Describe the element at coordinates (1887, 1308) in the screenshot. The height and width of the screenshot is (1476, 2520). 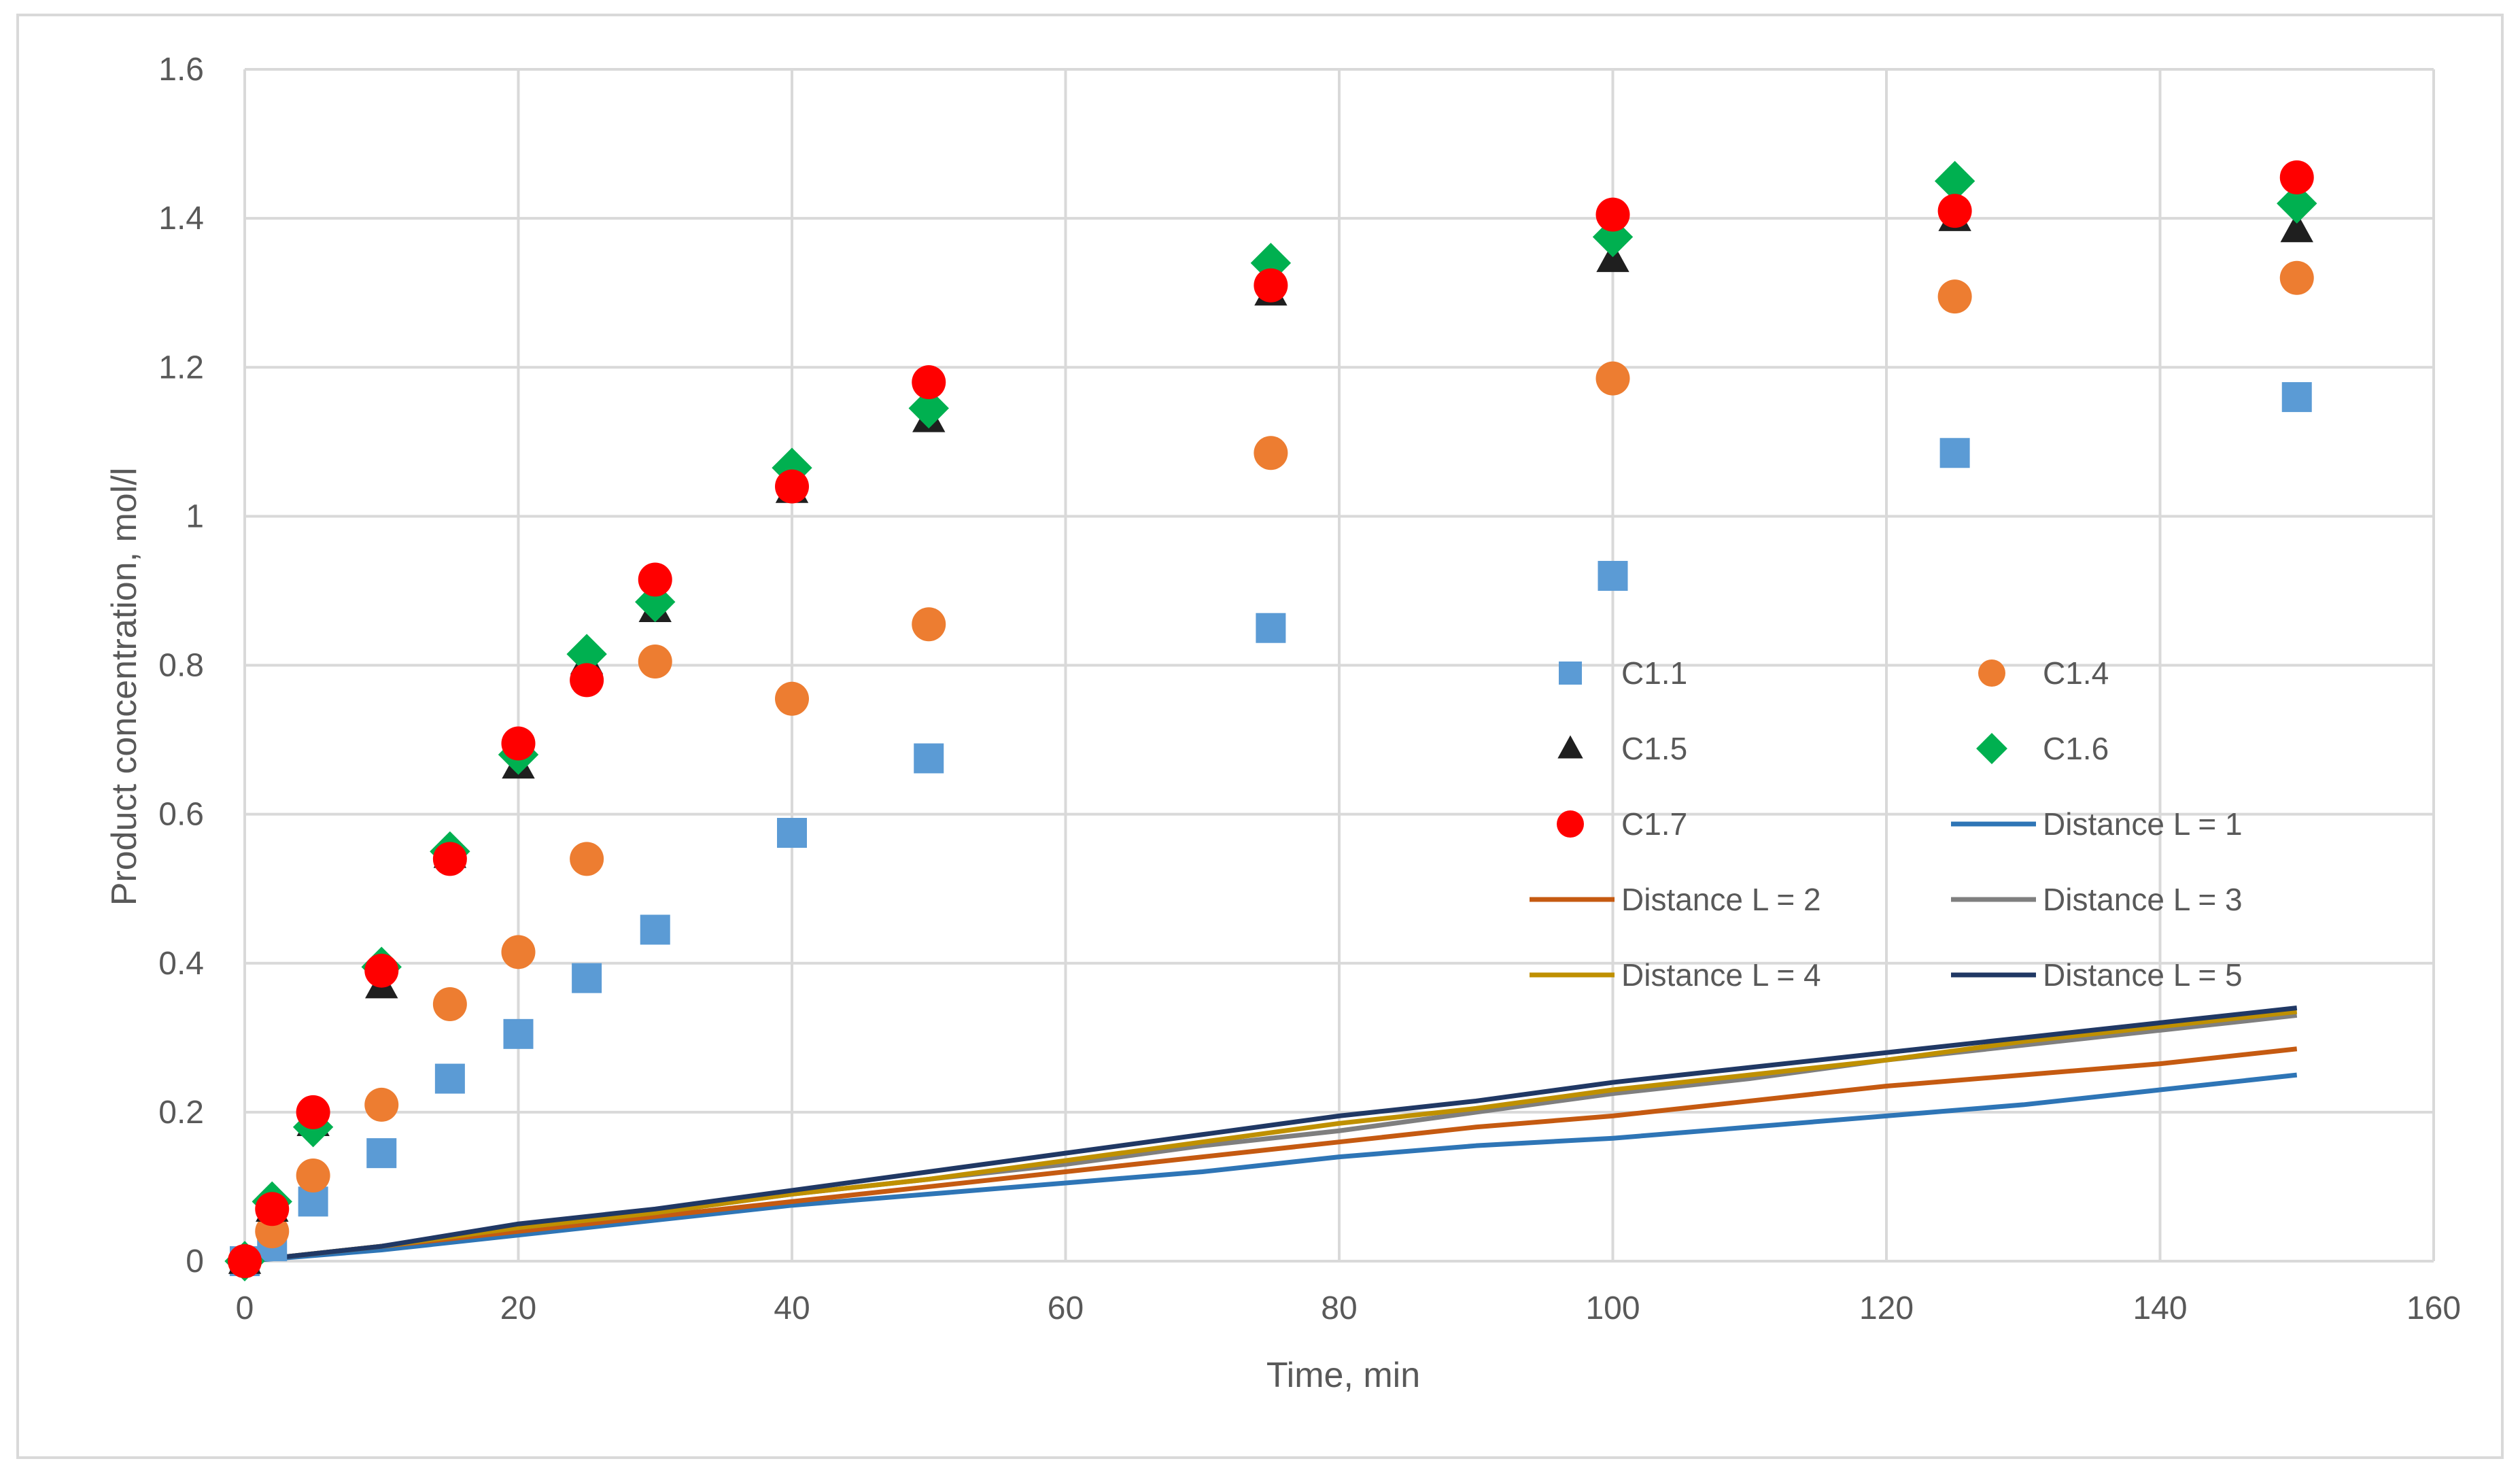
I see `x-tick-label: 120` at that location.